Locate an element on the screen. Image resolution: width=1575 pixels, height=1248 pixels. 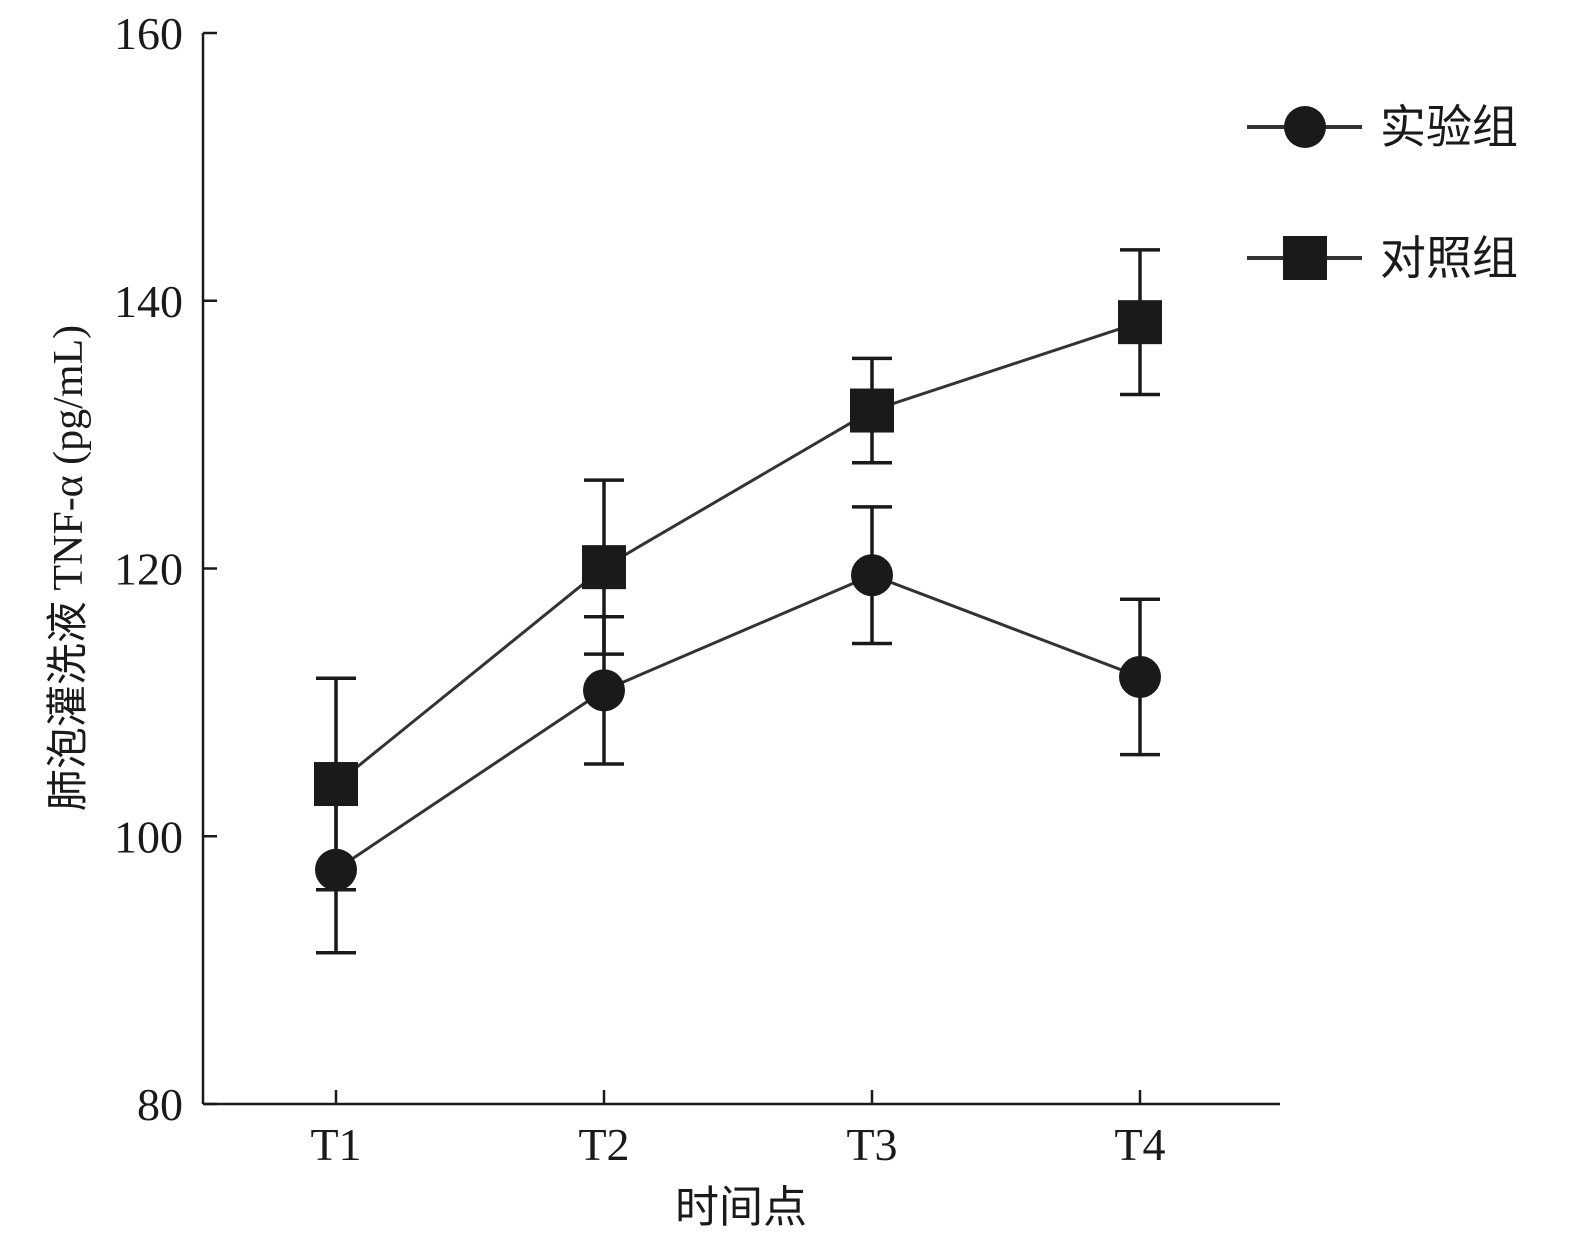
legend-marker-circle is located at coordinates (1305, 127).